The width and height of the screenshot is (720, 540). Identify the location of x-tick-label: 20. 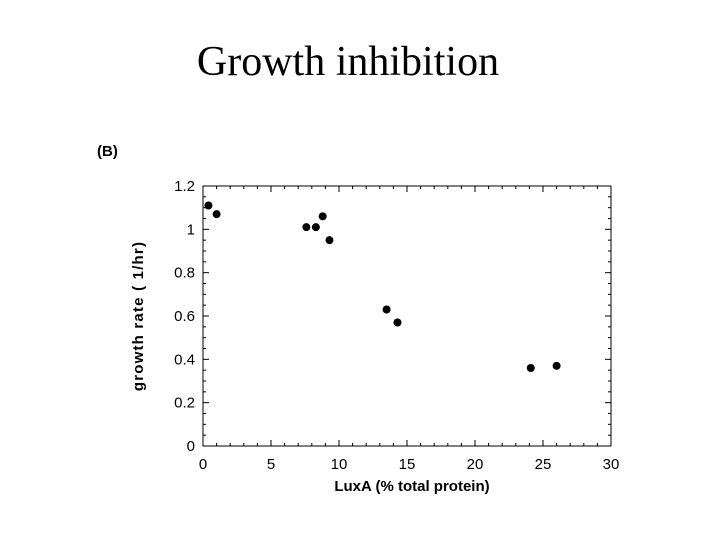
(475, 464).